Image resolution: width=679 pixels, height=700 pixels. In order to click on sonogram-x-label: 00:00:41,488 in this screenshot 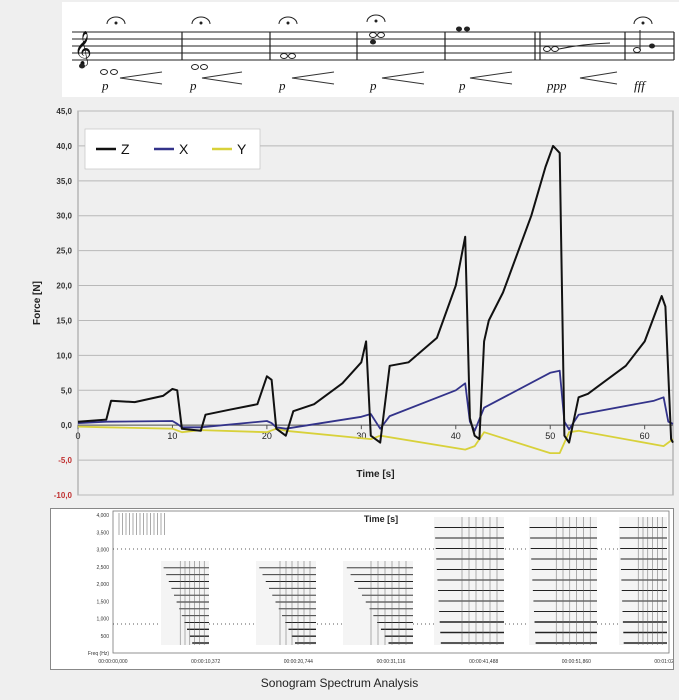, I will do `click(483, 662)`.